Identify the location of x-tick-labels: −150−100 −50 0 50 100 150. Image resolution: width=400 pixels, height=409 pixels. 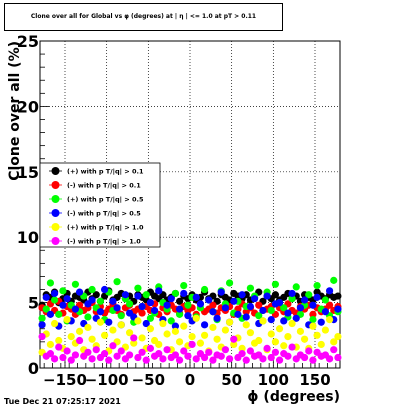
(187, 380).